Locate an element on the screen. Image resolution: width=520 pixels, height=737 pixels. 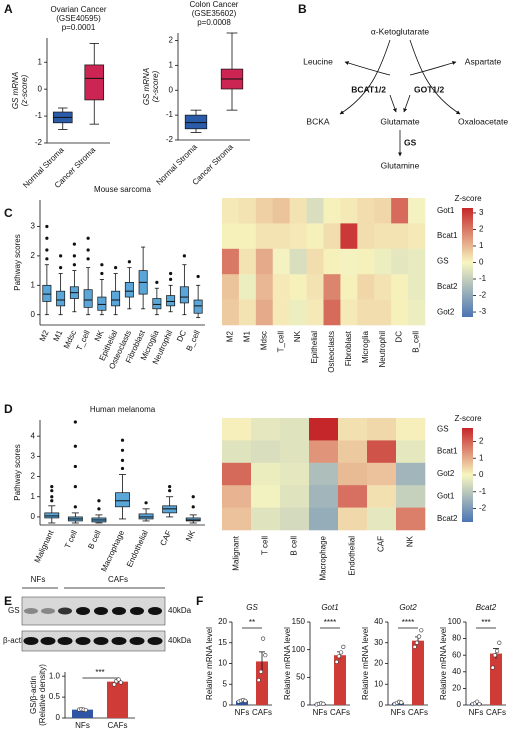
y-tick-label: 60 is located at coordinates (456, 654).